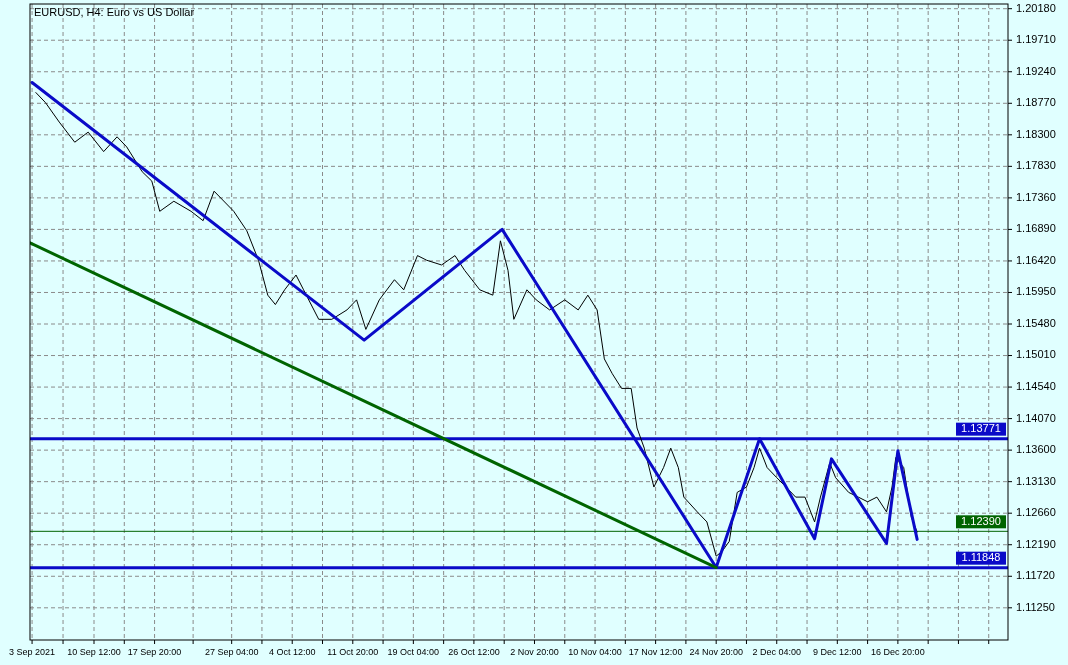 The image size is (1068, 665). I want to click on x-tick-label: 11 Oct 20:00, so click(353, 652).